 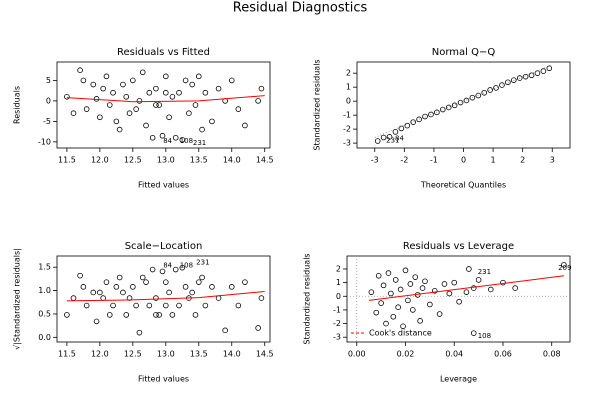 I want to click on y-tick-label: 2, so click(x=338, y=268).